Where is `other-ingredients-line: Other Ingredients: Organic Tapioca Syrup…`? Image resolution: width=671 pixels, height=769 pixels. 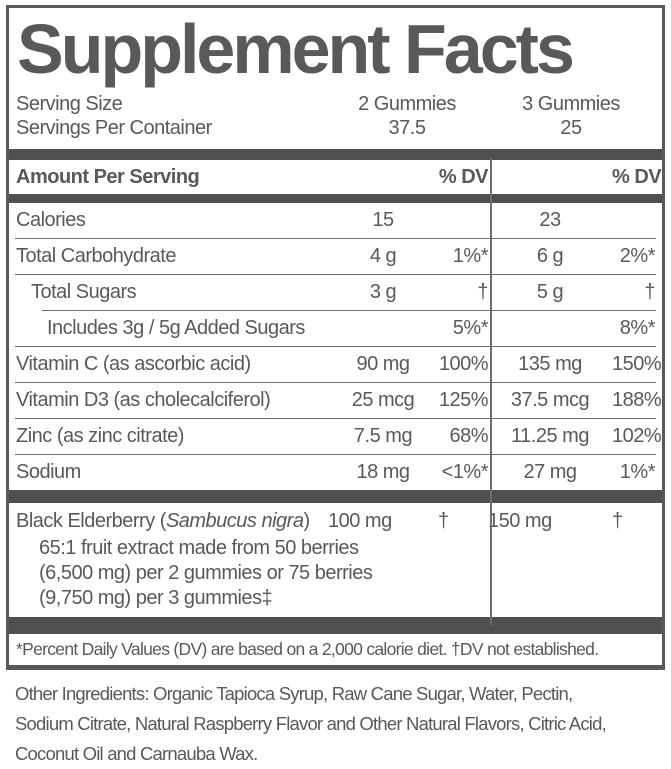
other-ingredients-line: Other Ingredients: Organic Tapioca Syrup… is located at coordinates (294, 693).